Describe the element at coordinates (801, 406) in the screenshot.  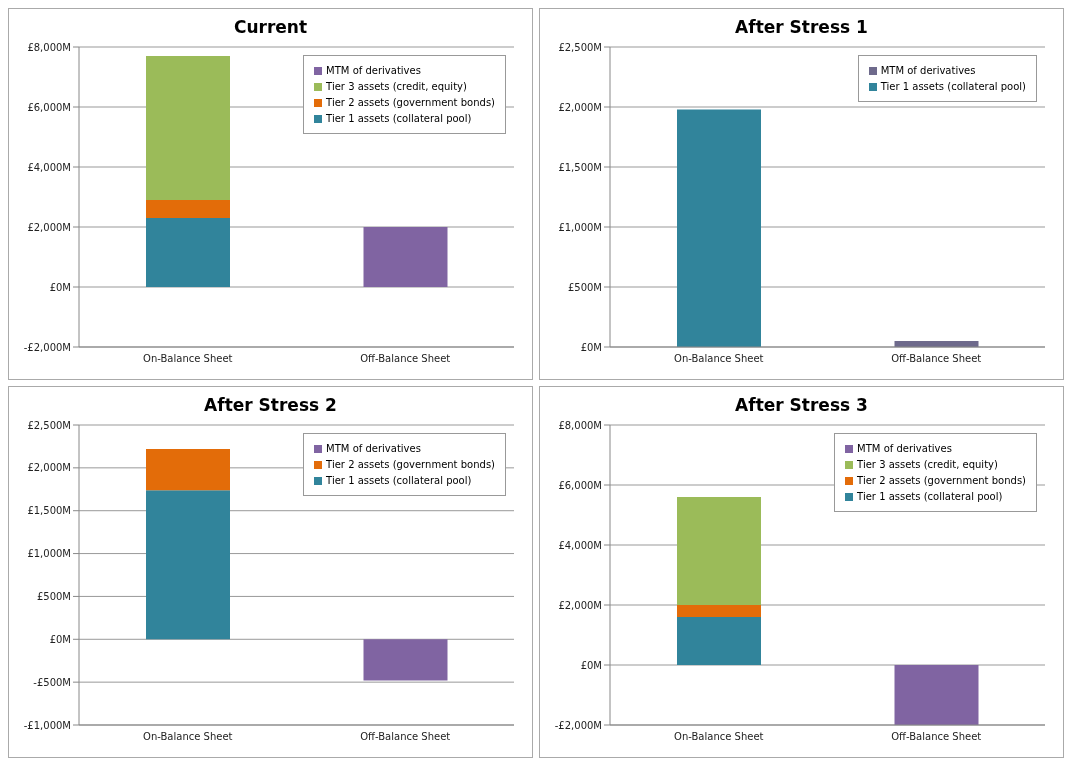
I see `chart-title: After Stress 3` at that location.